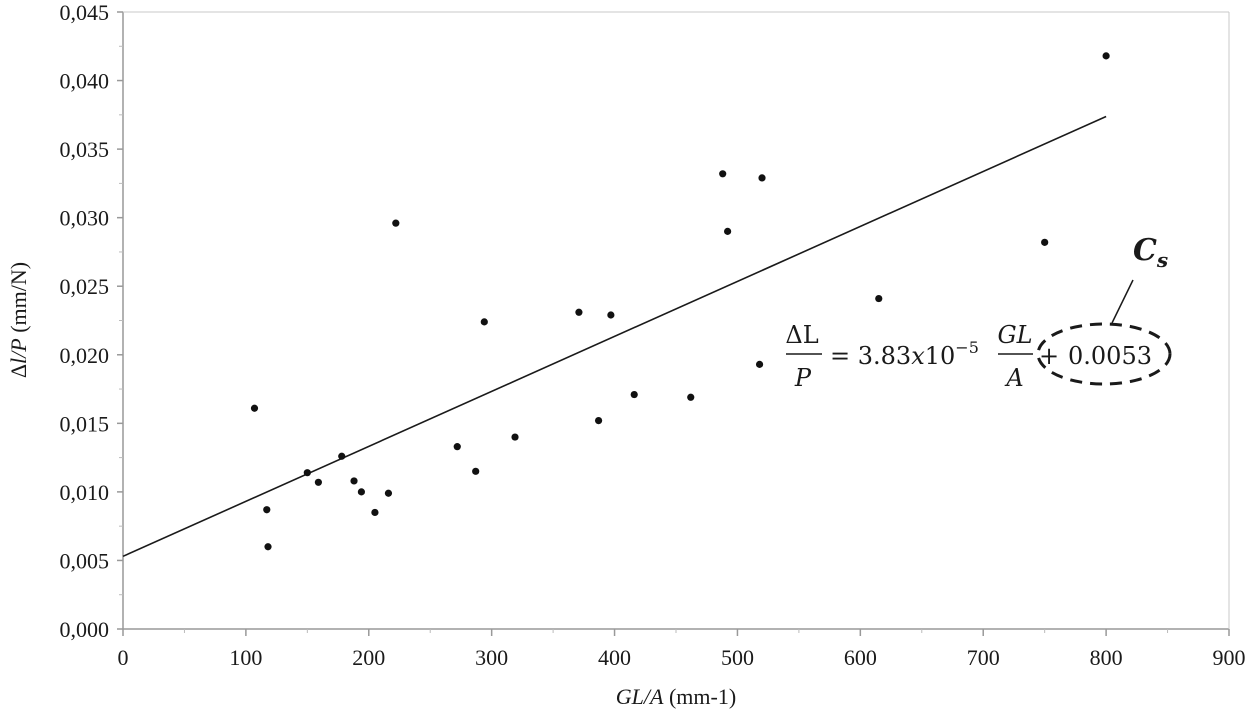 The width and height of the screenshot is (1250, 713). What do you see at coordinates (18, 371) in the screenshot?
I see `y-axis-label-delta: Δ` at bounding box center [18, 371].